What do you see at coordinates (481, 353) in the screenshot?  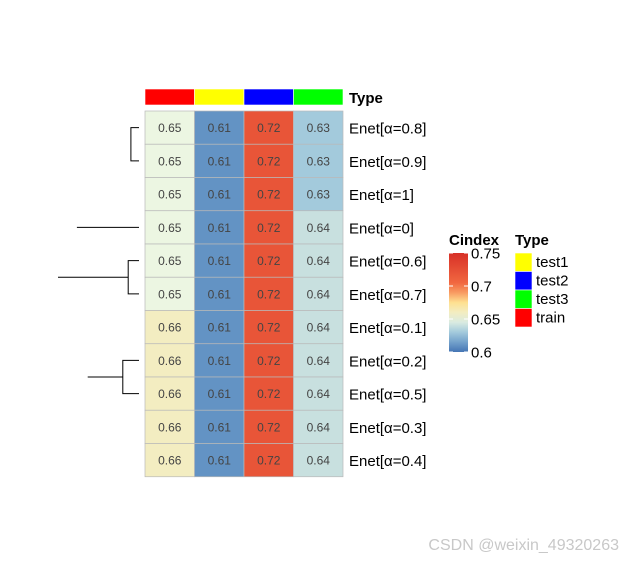 I see `color-legend-tick-label: 0.6` at bounding box center [481, 353].